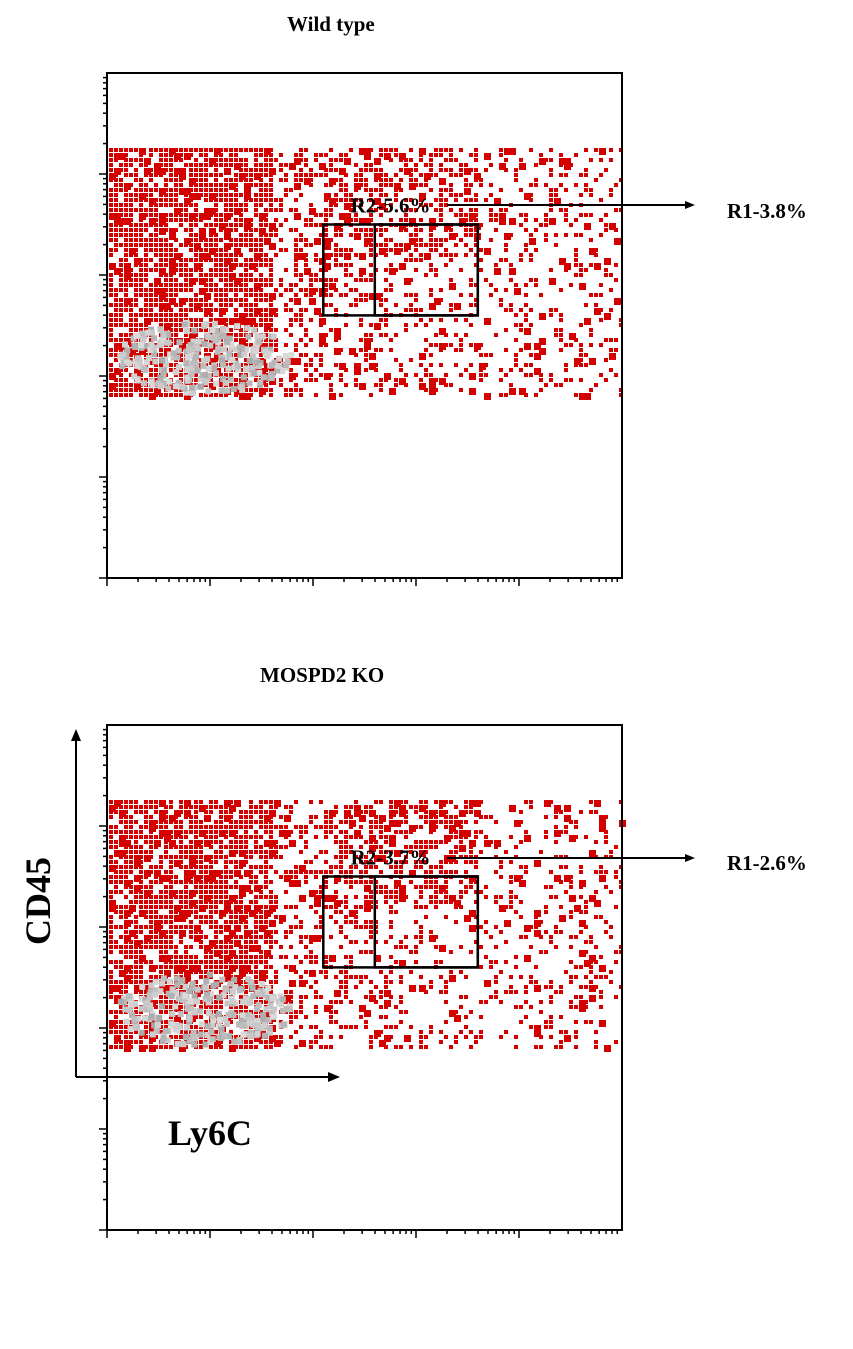  I want to click on gate-r1-label: R1-2.6%, so click(767, 863).